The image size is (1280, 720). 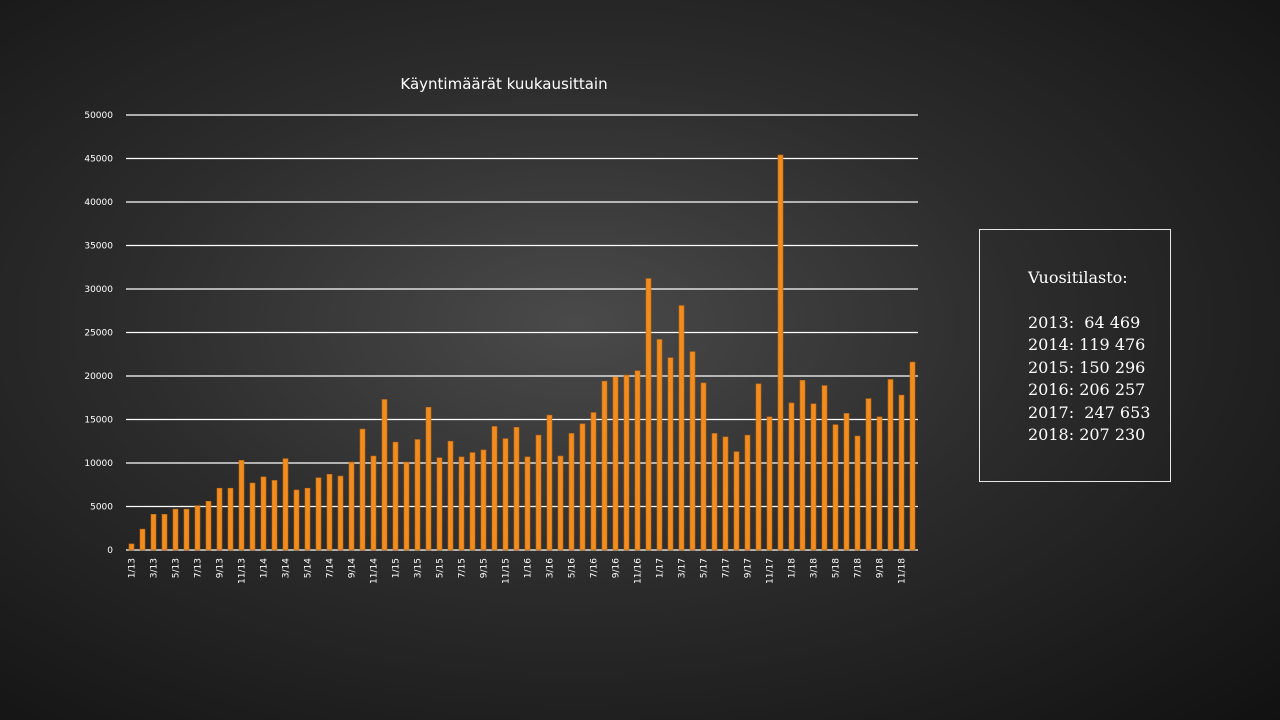 I want to click on stats-title: Vuositilasto:, so click(x=1078, y=277).